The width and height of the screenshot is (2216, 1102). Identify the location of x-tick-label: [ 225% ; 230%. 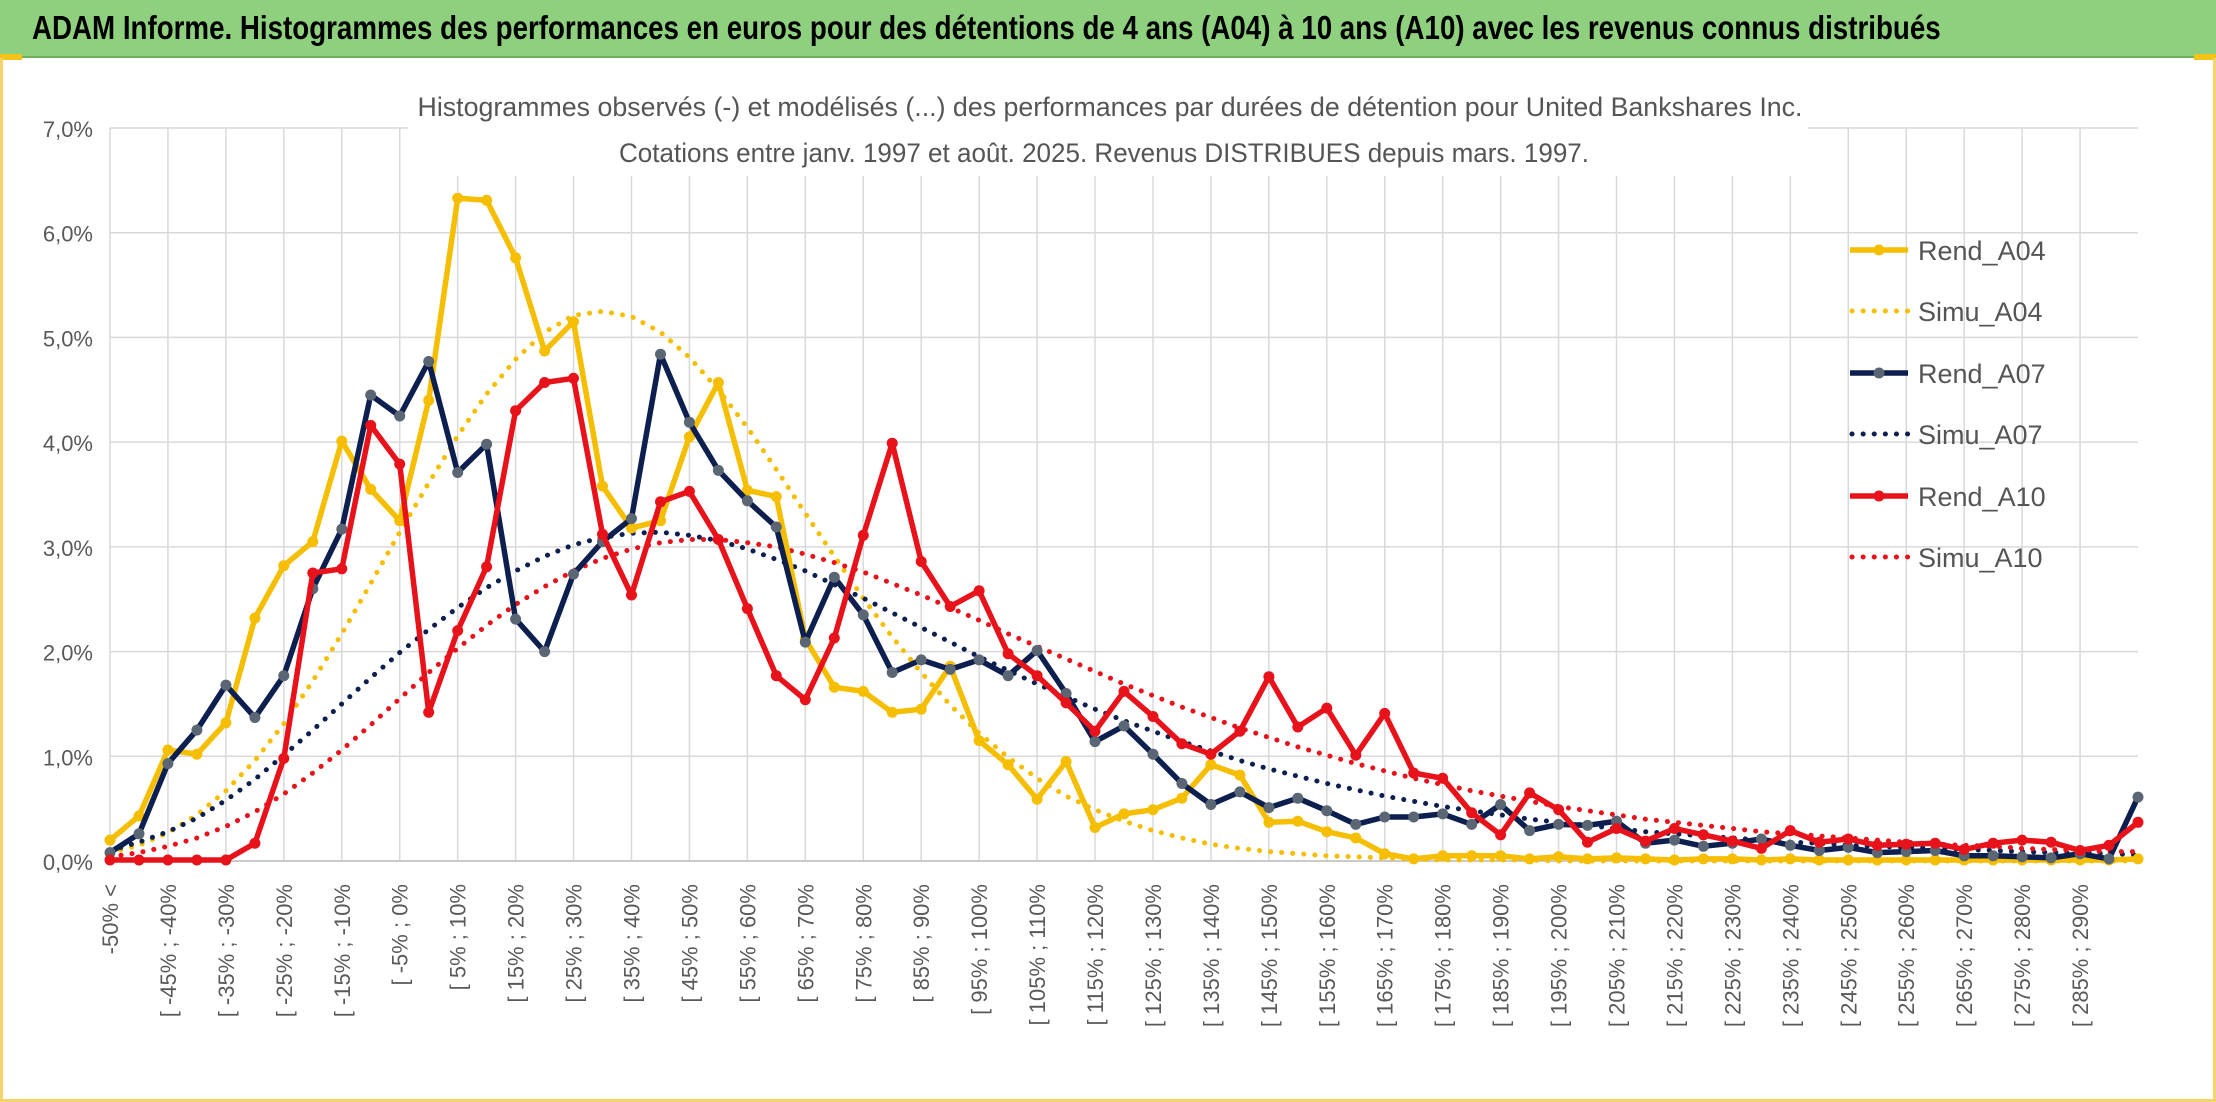
(1732, 955).